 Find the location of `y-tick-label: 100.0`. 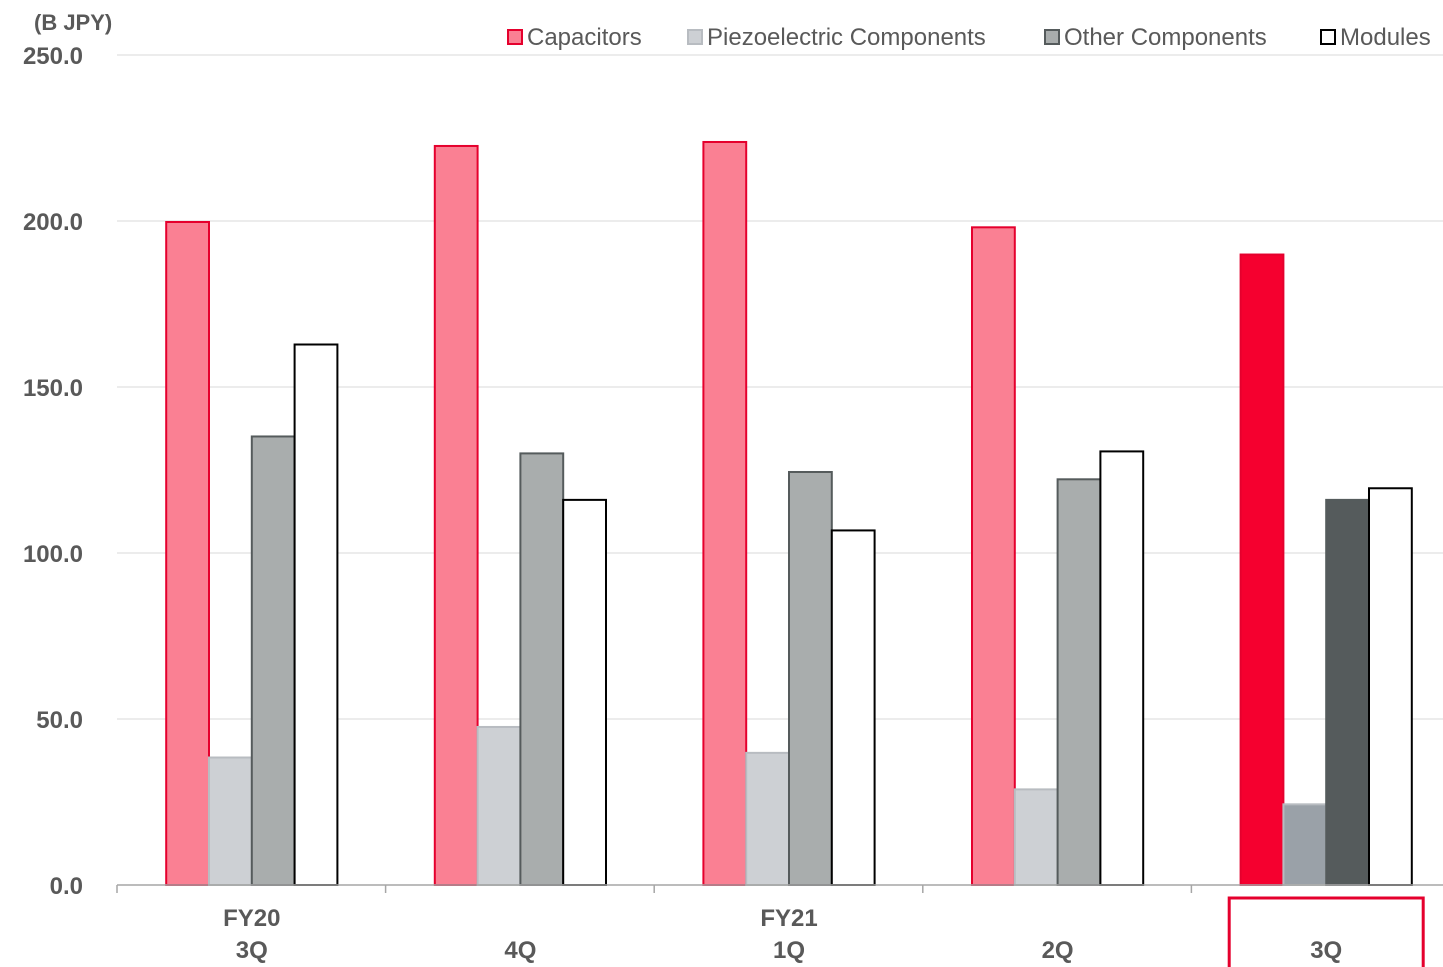

y-tick-label: 100.0 is located at coordinates (53, 554).